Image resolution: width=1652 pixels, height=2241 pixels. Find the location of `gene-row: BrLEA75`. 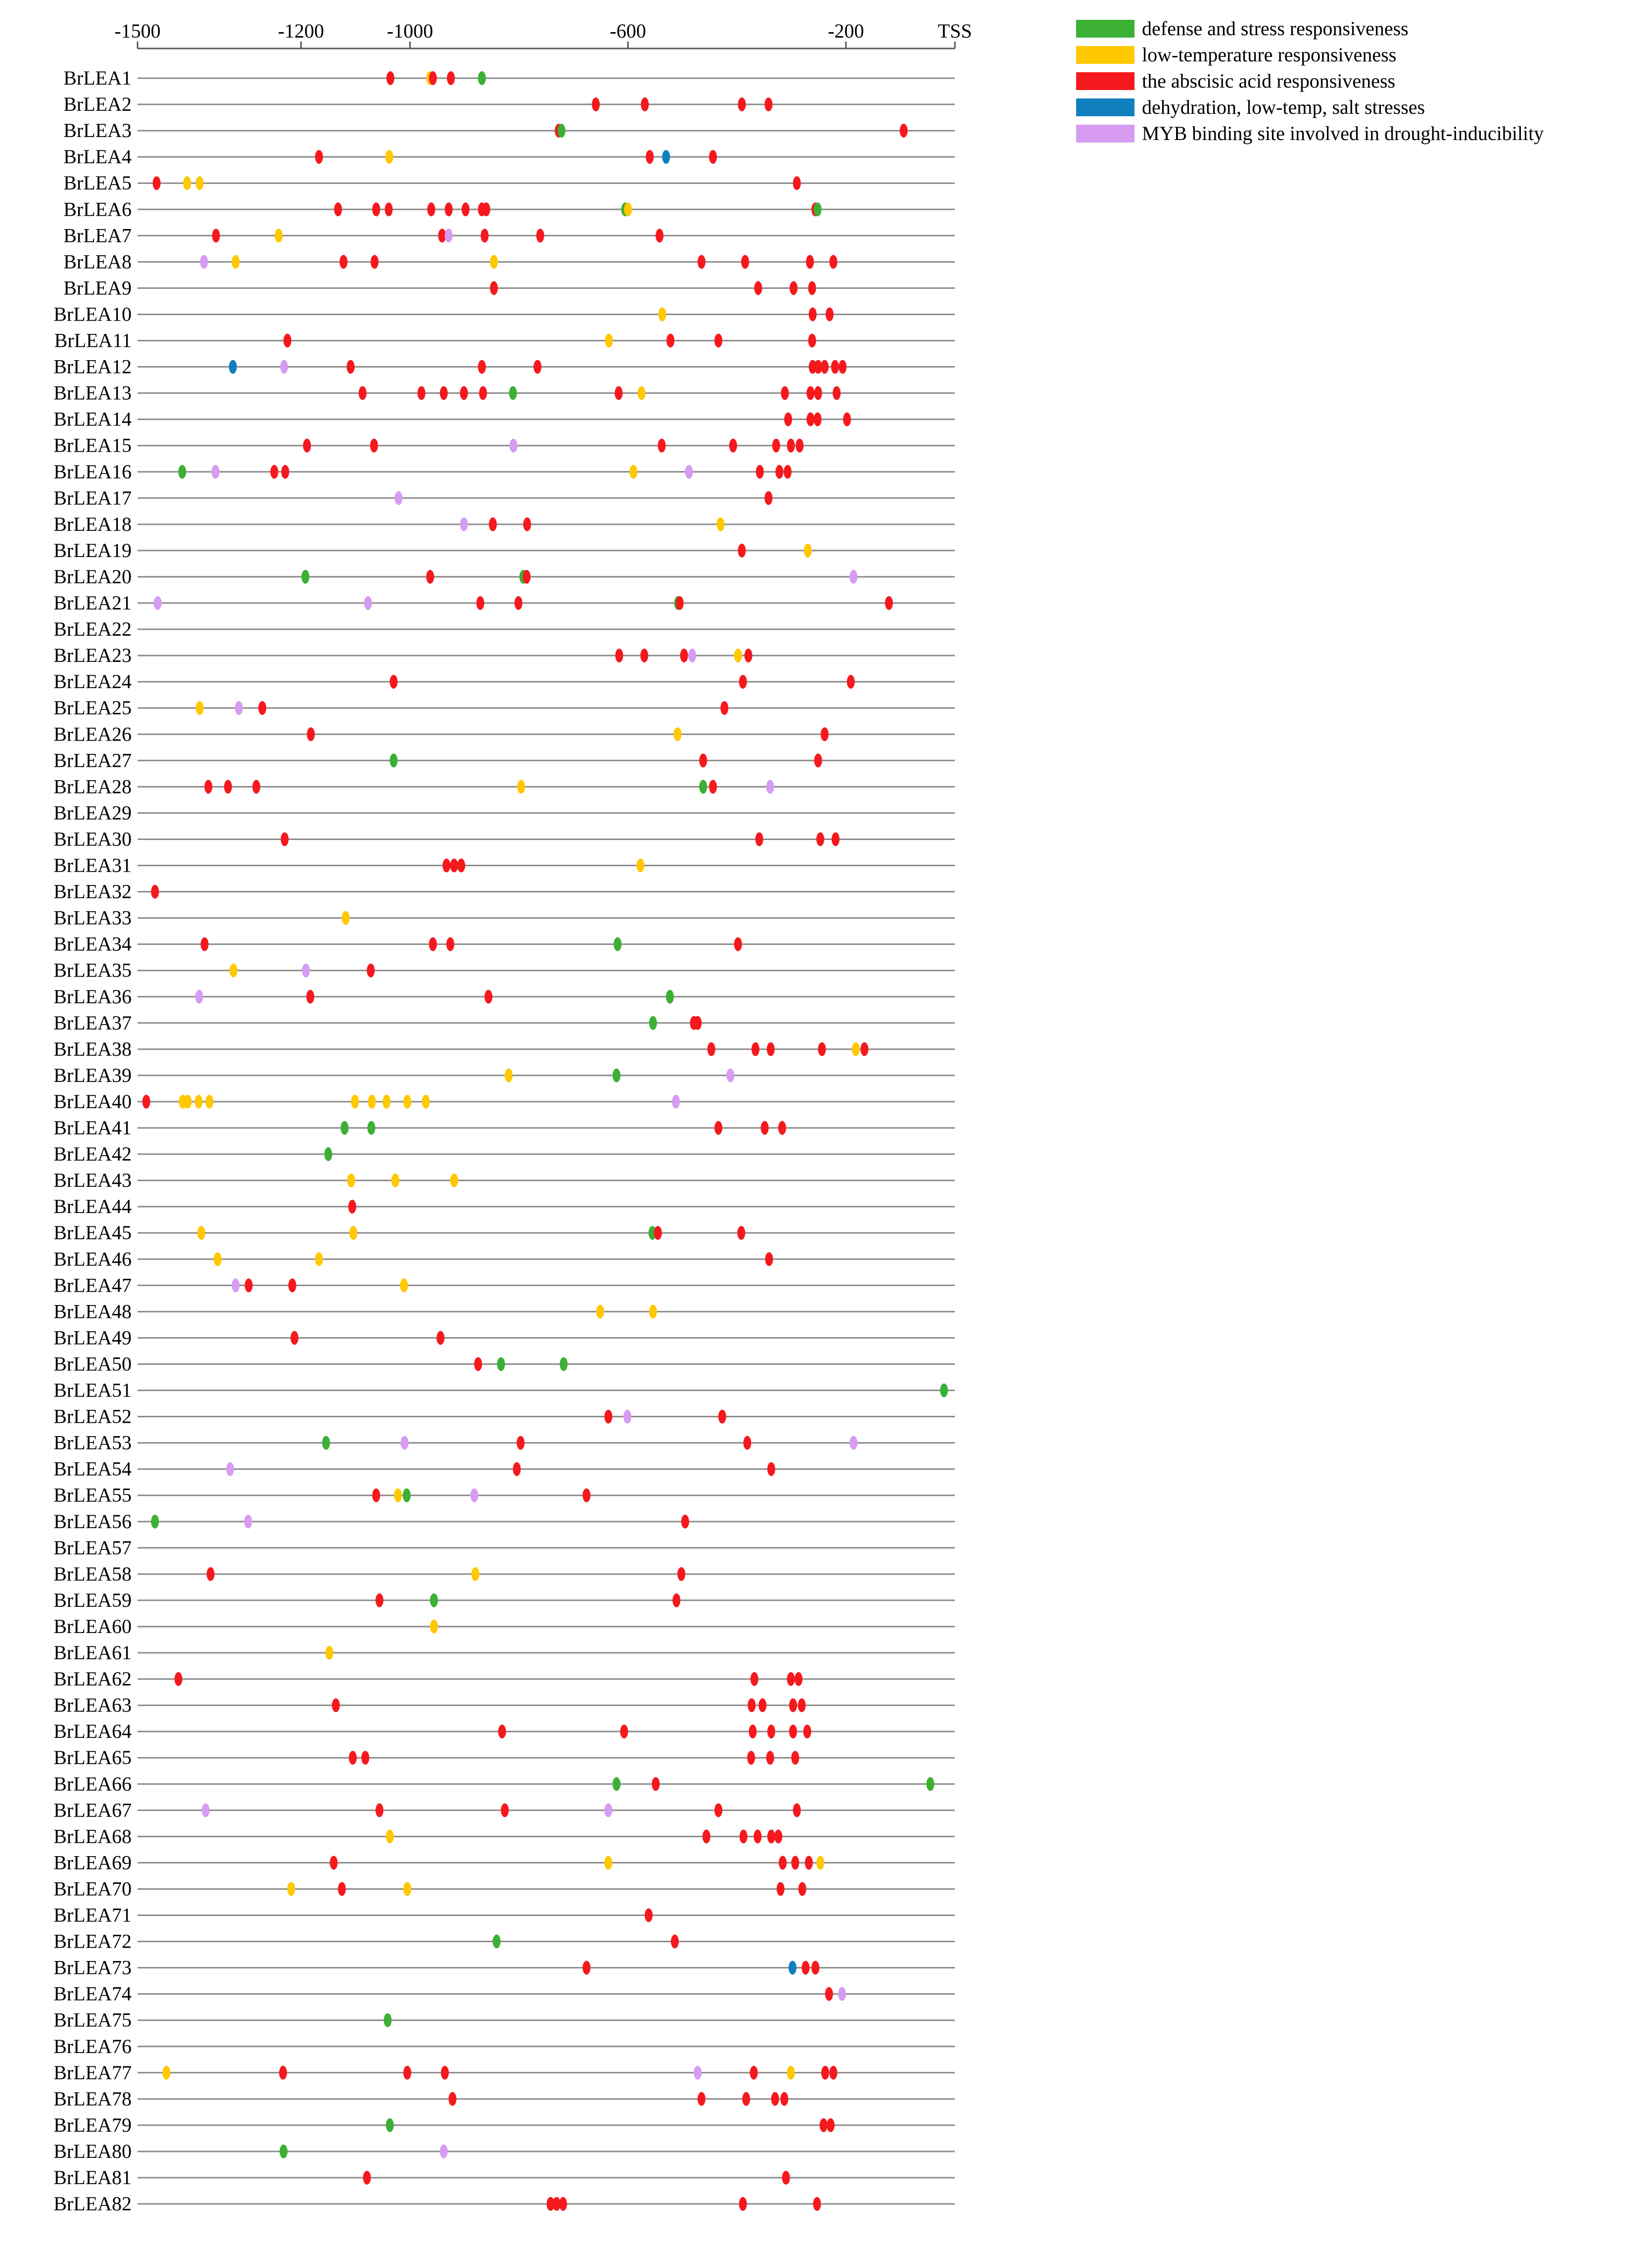

gene-row: BrLEA75 is located at coordinates (504, 2020).